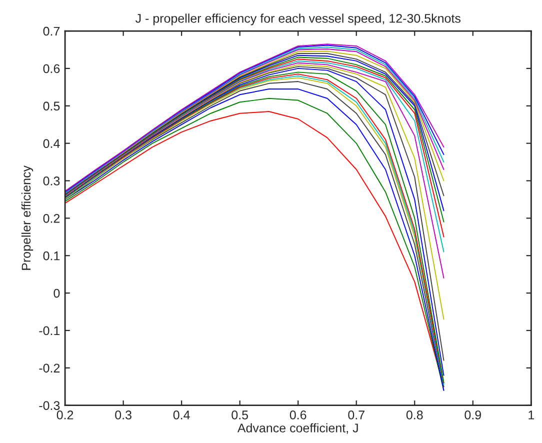  Describe the element at coordinates (49, 368) in the screenshot. I see `y-tick-label: -0.2` at that location.